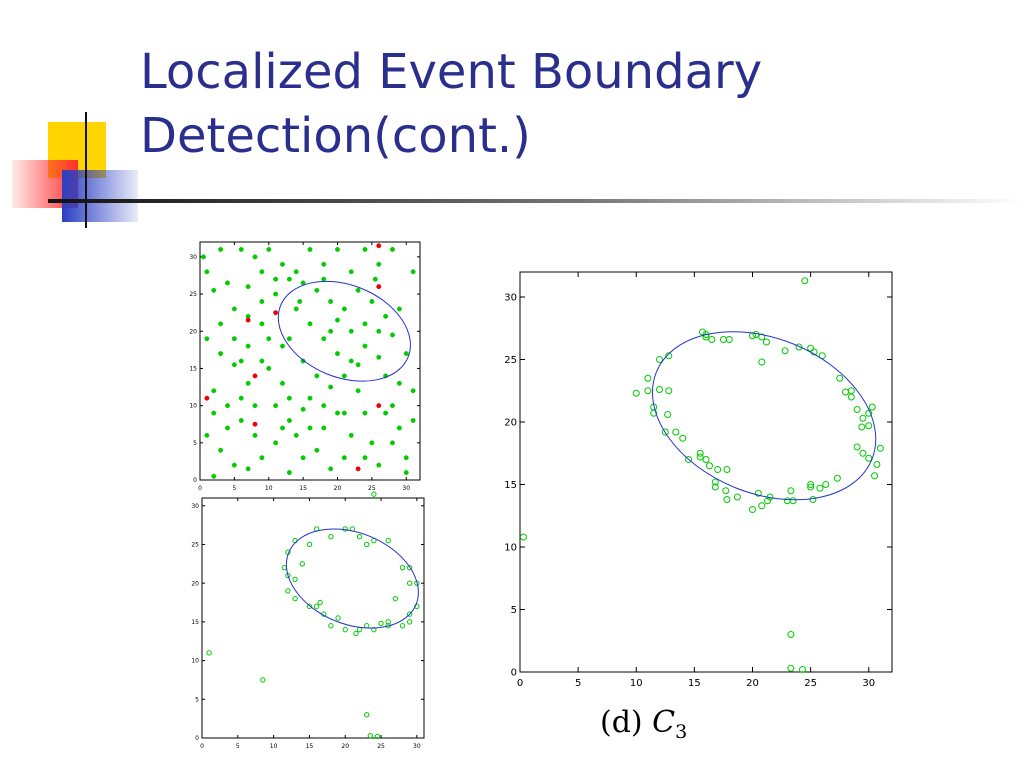 The width and height of the screenshot is (1024, 768). Describe the element at coordinates (381, 746) in the screenshot. I see `x-tick-label: 25` at that location.